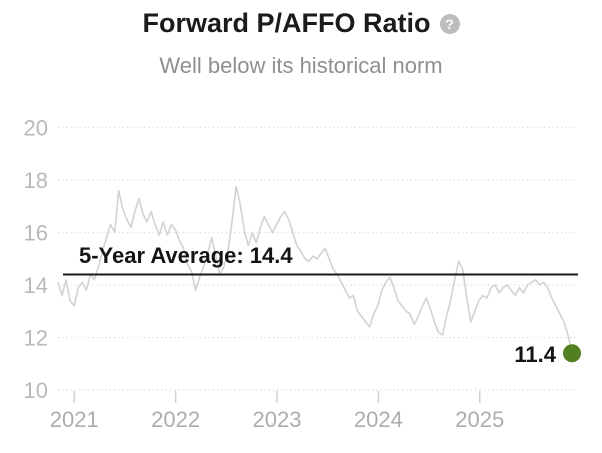 This screenshot has height=453, width=602. Describe the element at coordinates (449, 24) in the screenshot. I see `help-icon: ?` at that location.